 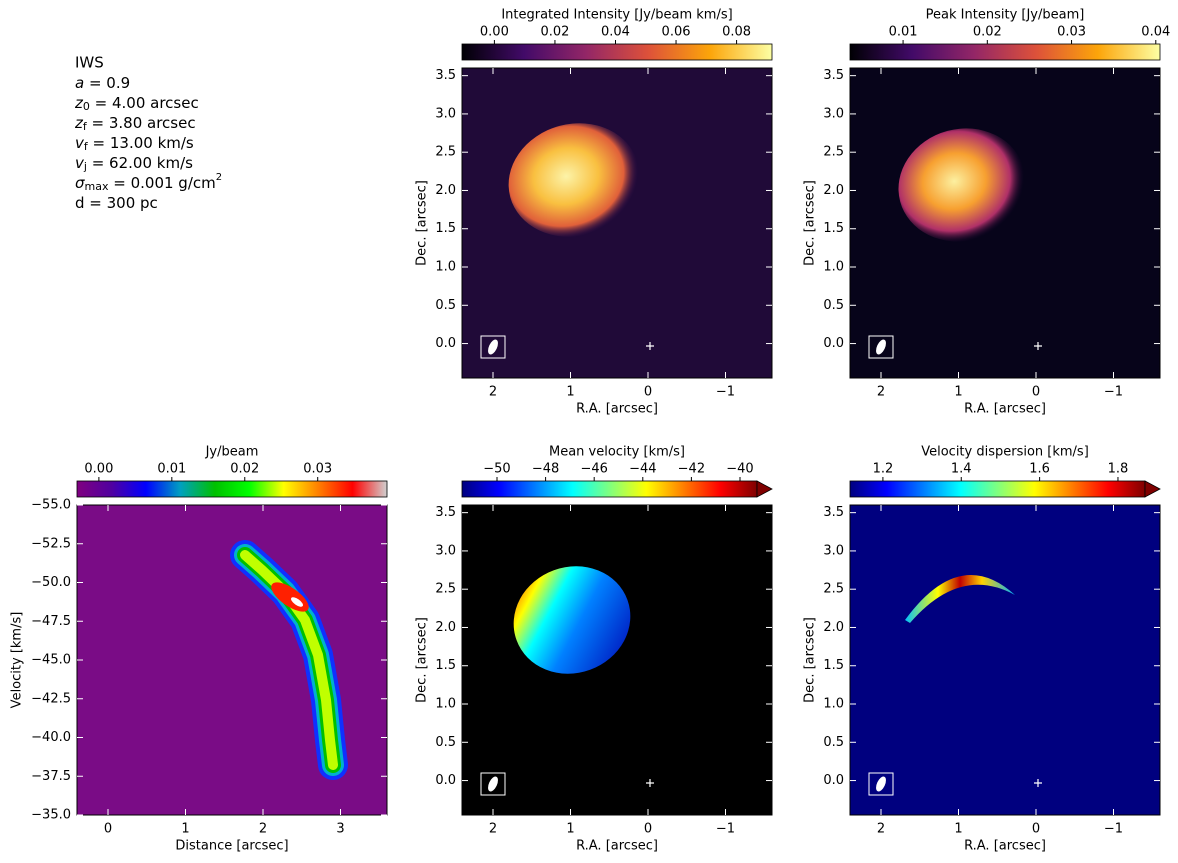 What do you see at coordinates (219, 177) in the screenshot?
I see `superscript: 2` at bounding box center [219, 177].